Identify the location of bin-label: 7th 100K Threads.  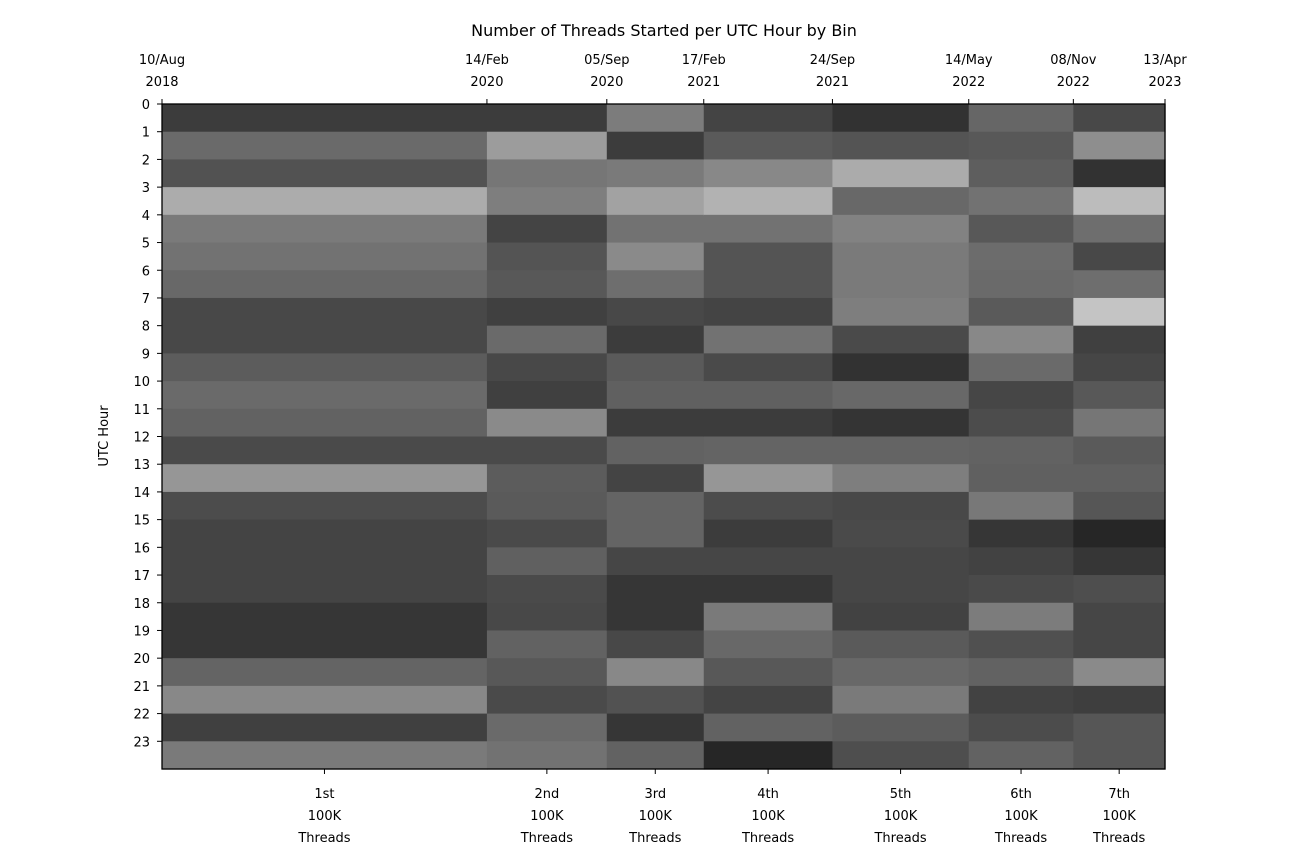
(1118, 816).